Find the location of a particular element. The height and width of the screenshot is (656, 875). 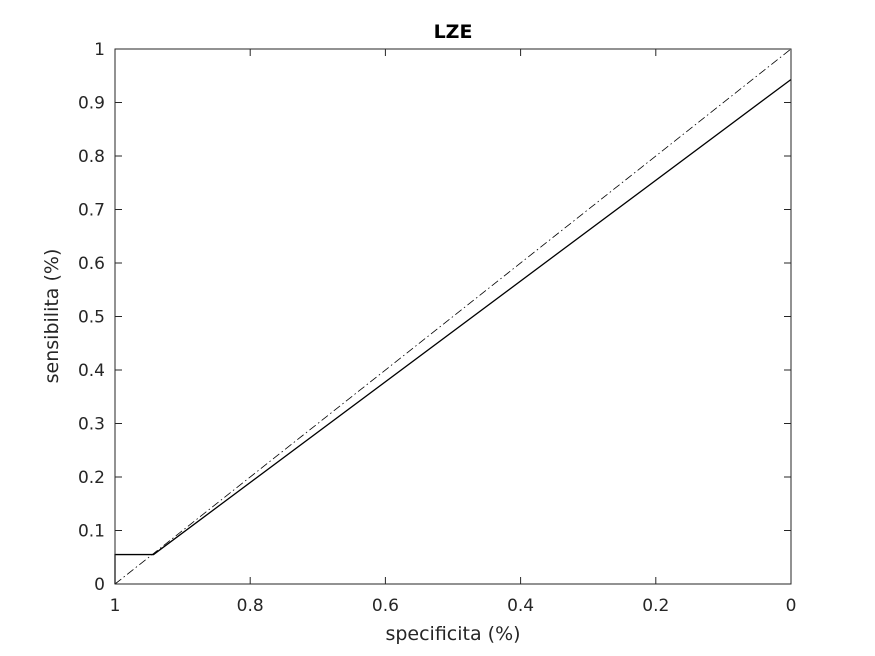

y-tick-label: 1 is located at coordinates (99, 50).